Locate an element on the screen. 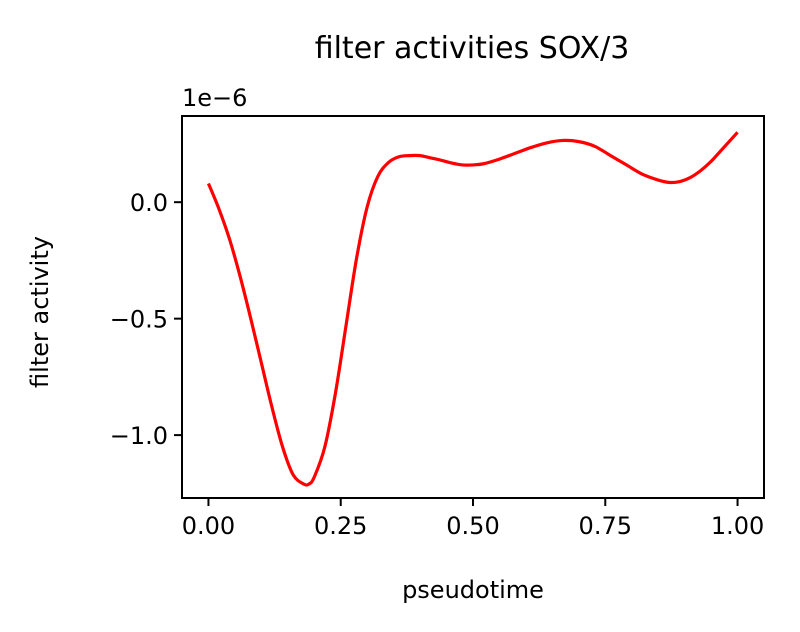 The image size is (800, 632). x-tick-label: 0.25 is located at coordinates (340, 526).